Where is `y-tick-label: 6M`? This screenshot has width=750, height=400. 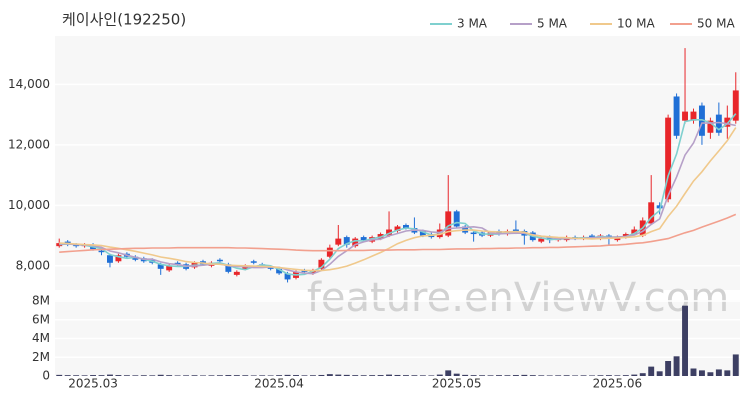 y-tick-label: 6M is located at coordinates (41, 319).